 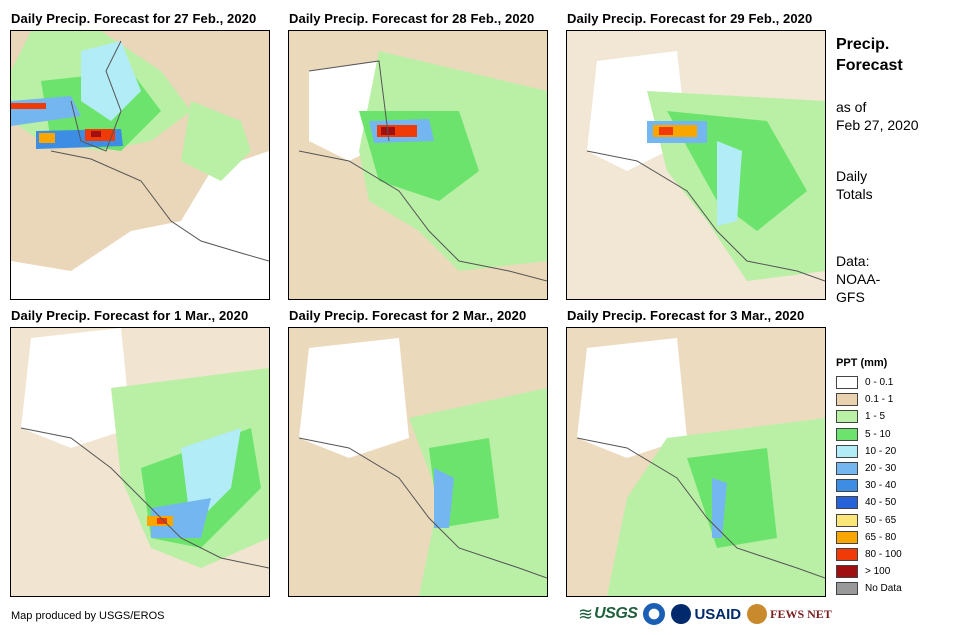 What do you see at coordinates (879, 383) in the screenshot?
I see `legend-label: 0 - 0.1` at bounding box center [879, 383].